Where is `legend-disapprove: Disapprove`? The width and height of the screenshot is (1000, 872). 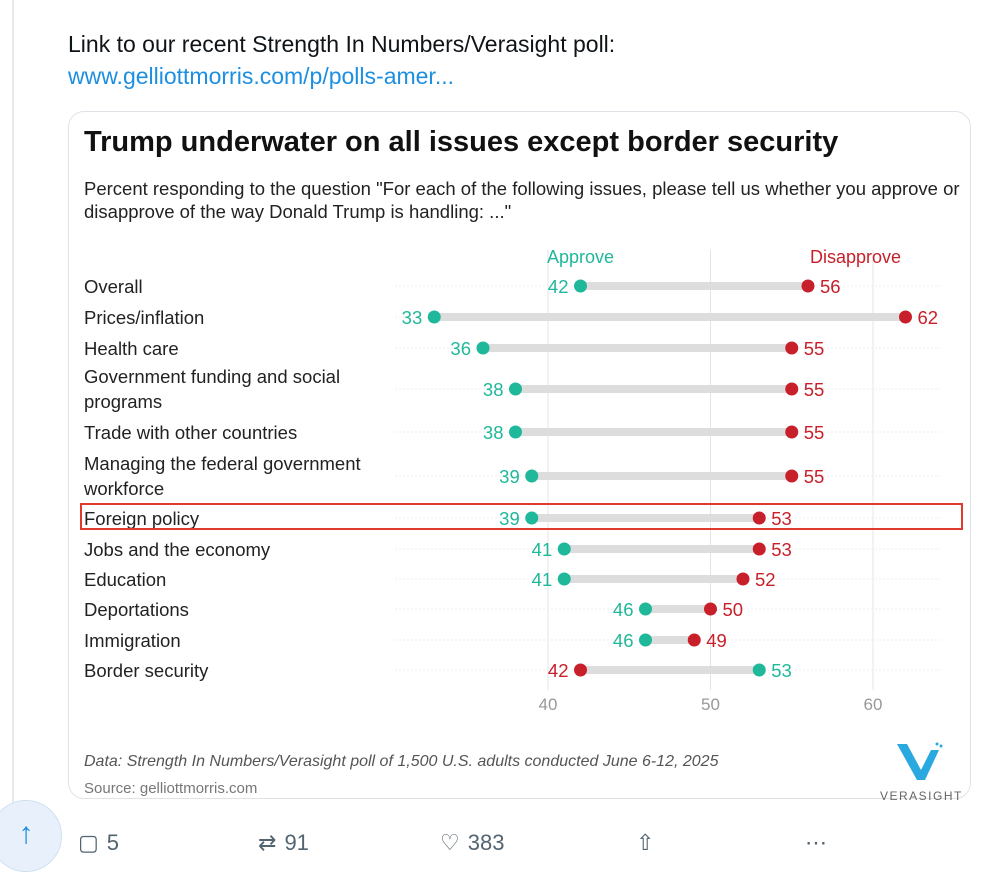
legend-disapprove: Disapprove is located at coordinates (855, 257).